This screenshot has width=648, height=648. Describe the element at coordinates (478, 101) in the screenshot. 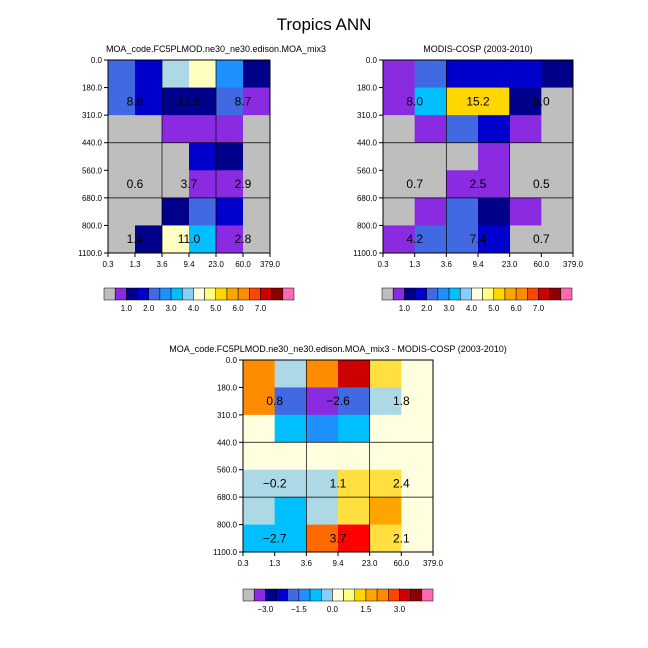

I see `cell-value-label: 15.2` at that location.